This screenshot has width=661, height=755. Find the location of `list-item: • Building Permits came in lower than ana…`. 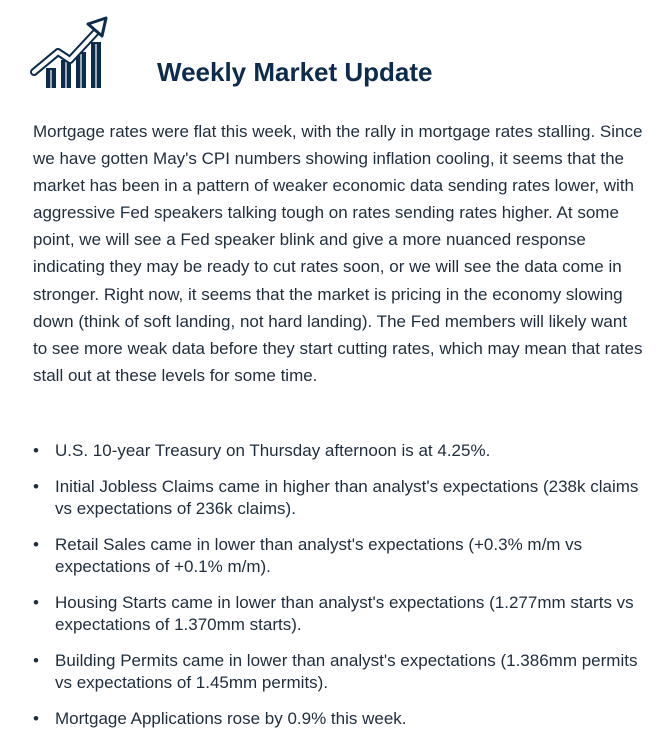

list-item: • Building Permits came in lower than ana… is located at coordinates (338, 672).